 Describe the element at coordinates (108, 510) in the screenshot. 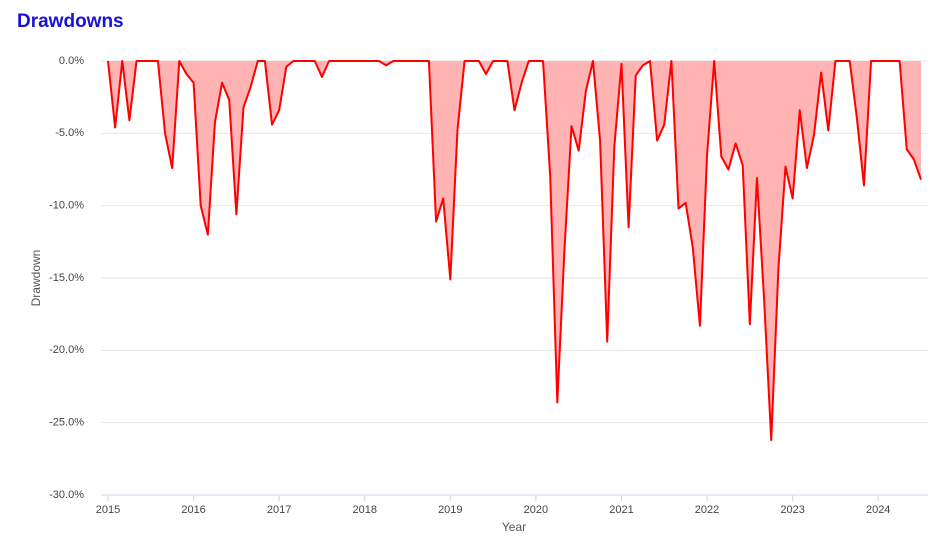

I see `x-tick-label: 2015` at that location.